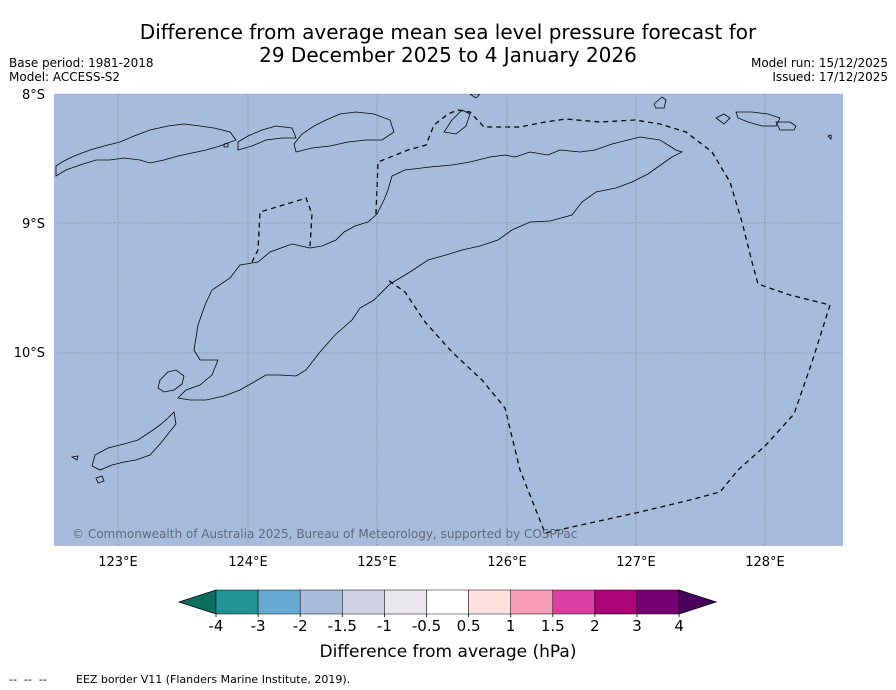 The width and height of the screenshot is (896, 690). Describe the element at coordinates (171, 381) in the screenshot. I see `coastline-semau` at that location.